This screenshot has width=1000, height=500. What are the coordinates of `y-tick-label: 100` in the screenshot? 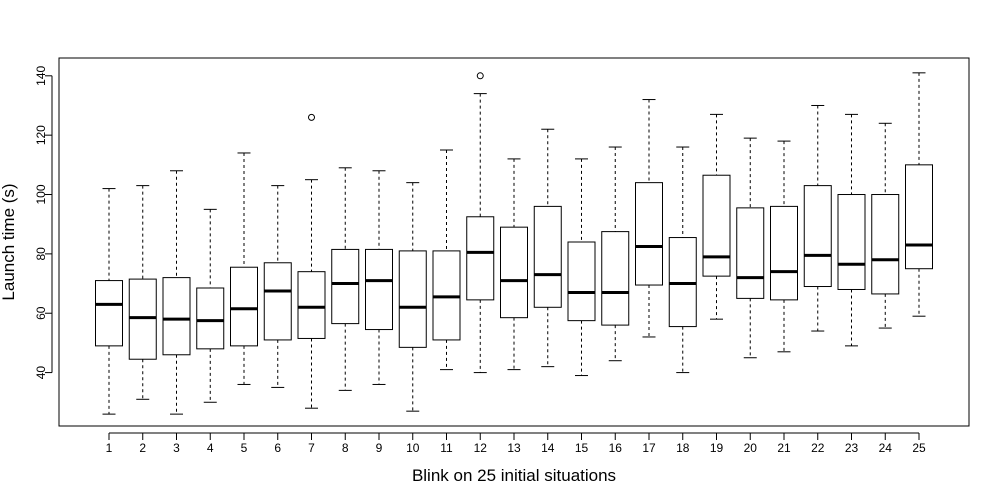 It's located at (41, 194).